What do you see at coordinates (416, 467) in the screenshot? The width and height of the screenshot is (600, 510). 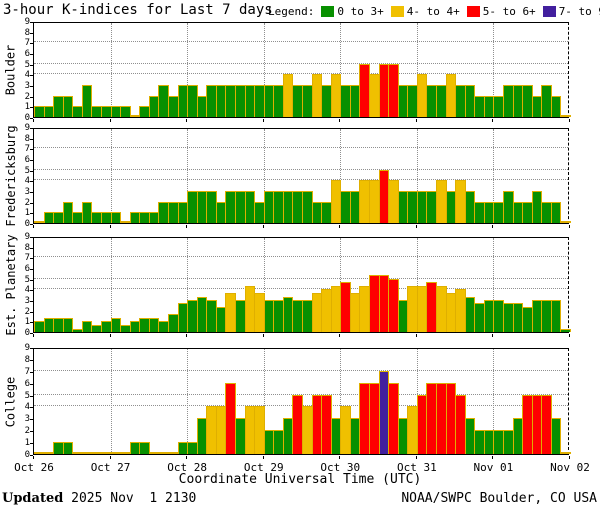 I see `date-label: Oct 31` at bounding box center [416, 467].